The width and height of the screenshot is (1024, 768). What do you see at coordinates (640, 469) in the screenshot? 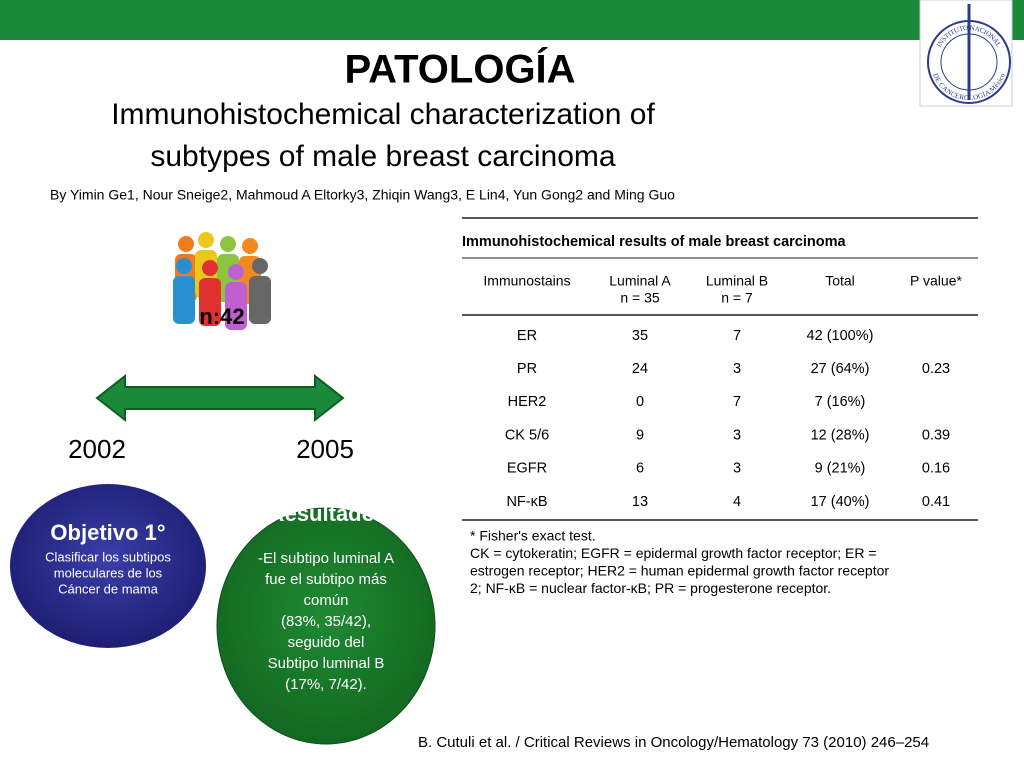
I see `table-cell: 6` at bounding box center [640, 469].